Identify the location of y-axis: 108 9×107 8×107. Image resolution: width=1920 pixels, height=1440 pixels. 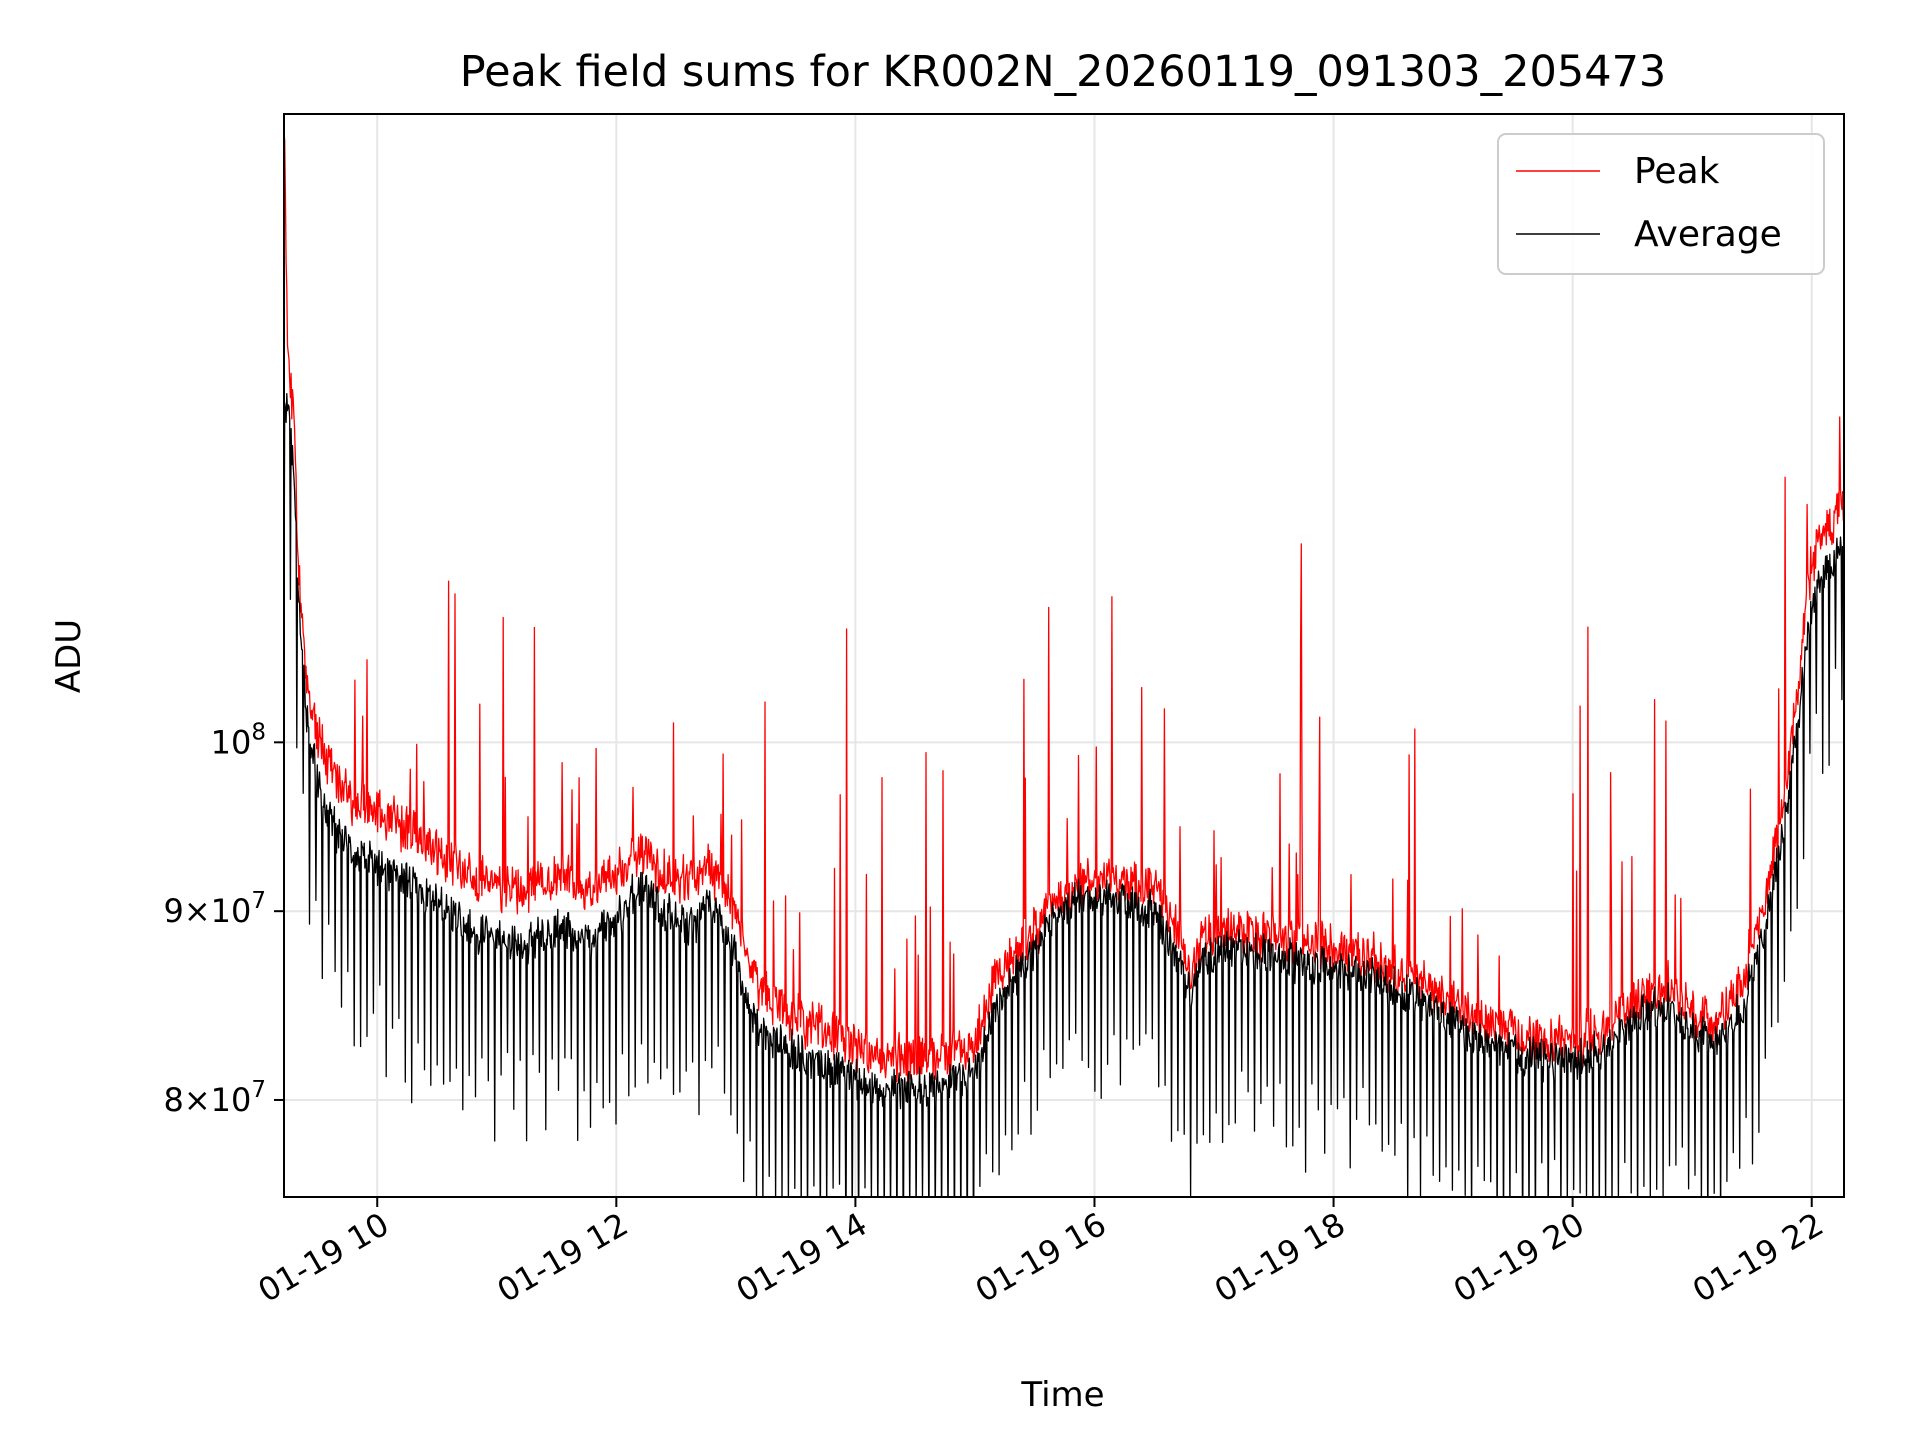
(223, 919).